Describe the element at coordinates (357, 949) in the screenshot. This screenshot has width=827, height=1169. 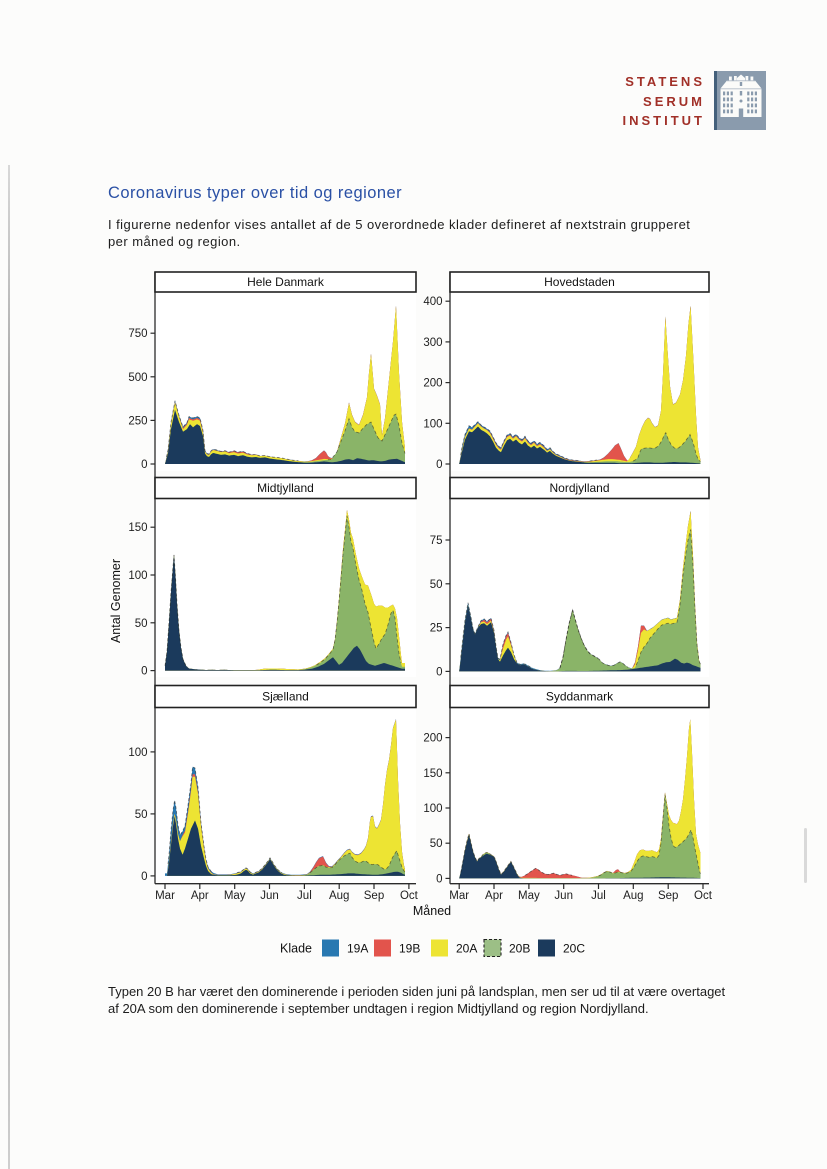
I see `svg-text: 19A` at that location.